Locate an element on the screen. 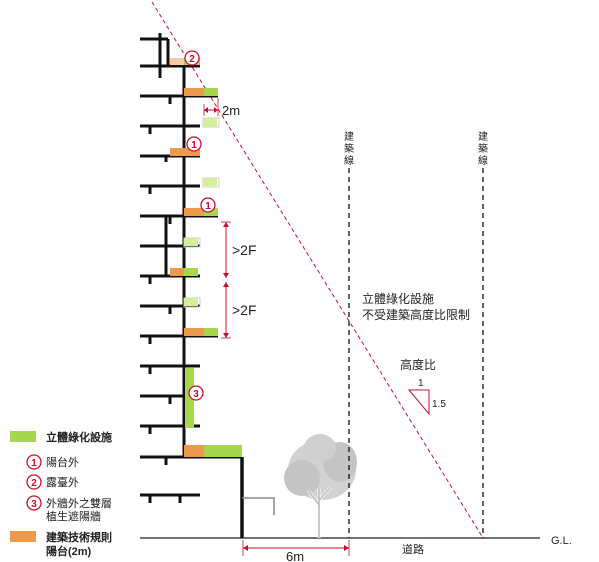 This screenshot has width=599, height=562. legend-orange-label-1: 建築技術規則 is located at coordinates (79, 537).